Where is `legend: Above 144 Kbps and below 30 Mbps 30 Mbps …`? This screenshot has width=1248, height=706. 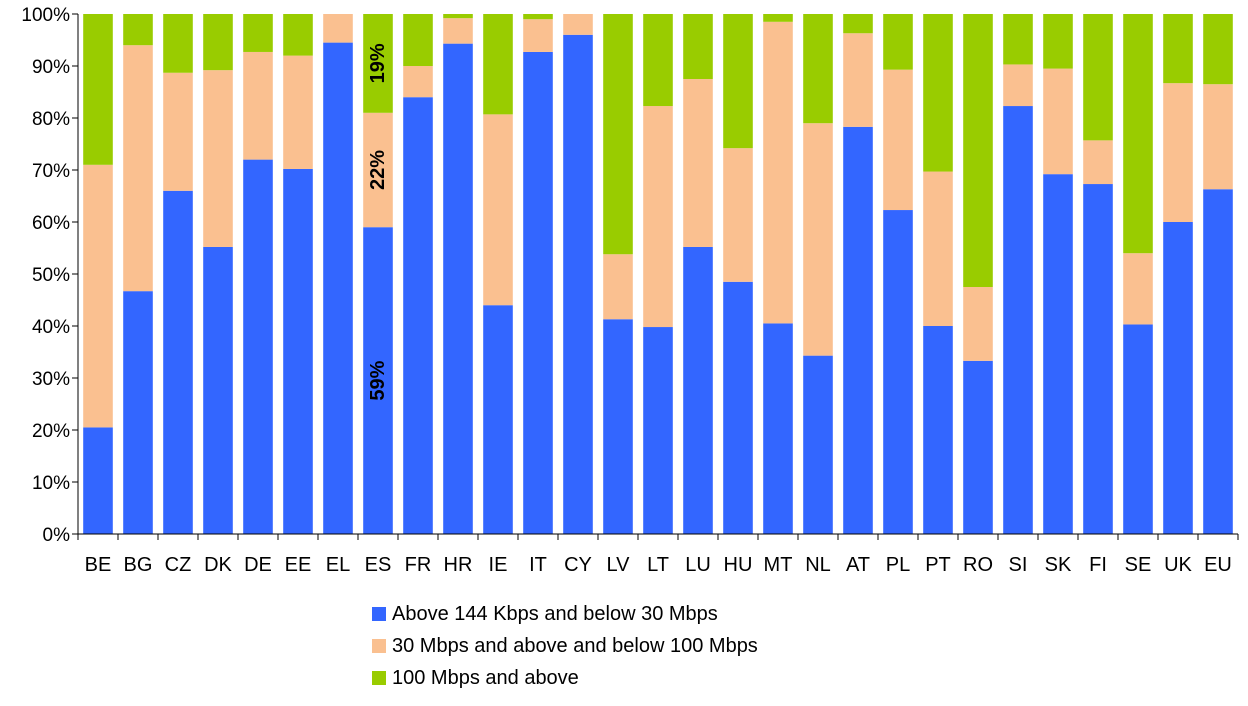
legend: Above 144 Kbps and below 30 Mbps 30 Mbps … is located at coordinates (565, 646).